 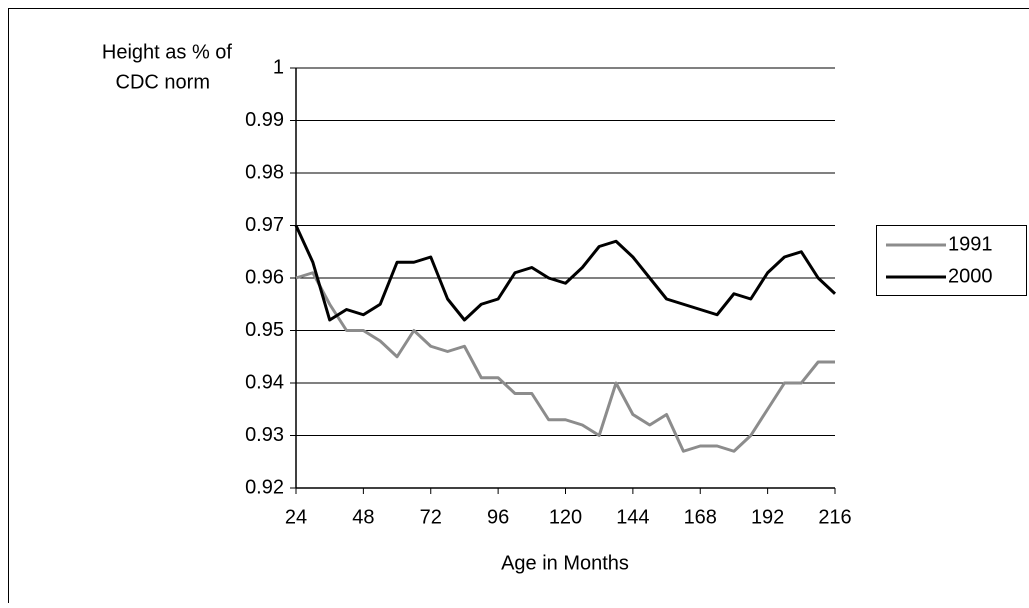 What do you see at coordinates (278, 67) in the screenshot?
I see `y-tick-label: 1` at bounding box center [278, 67].